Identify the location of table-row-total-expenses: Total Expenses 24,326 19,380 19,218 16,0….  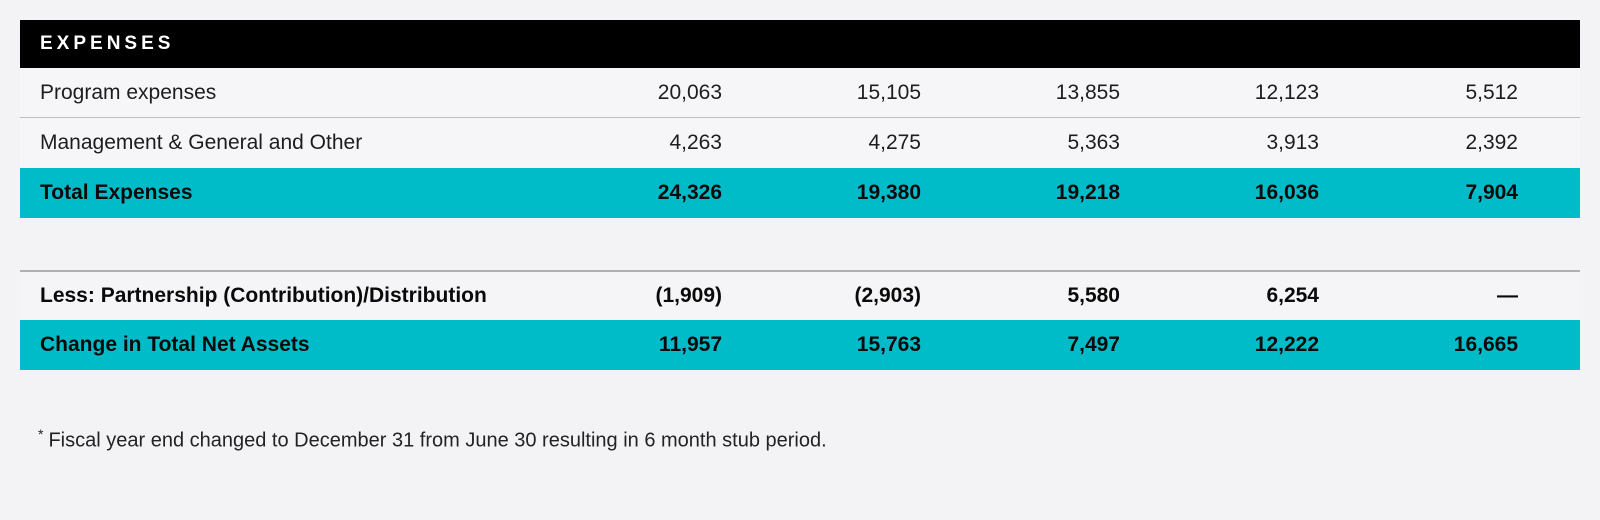
(800, 193).